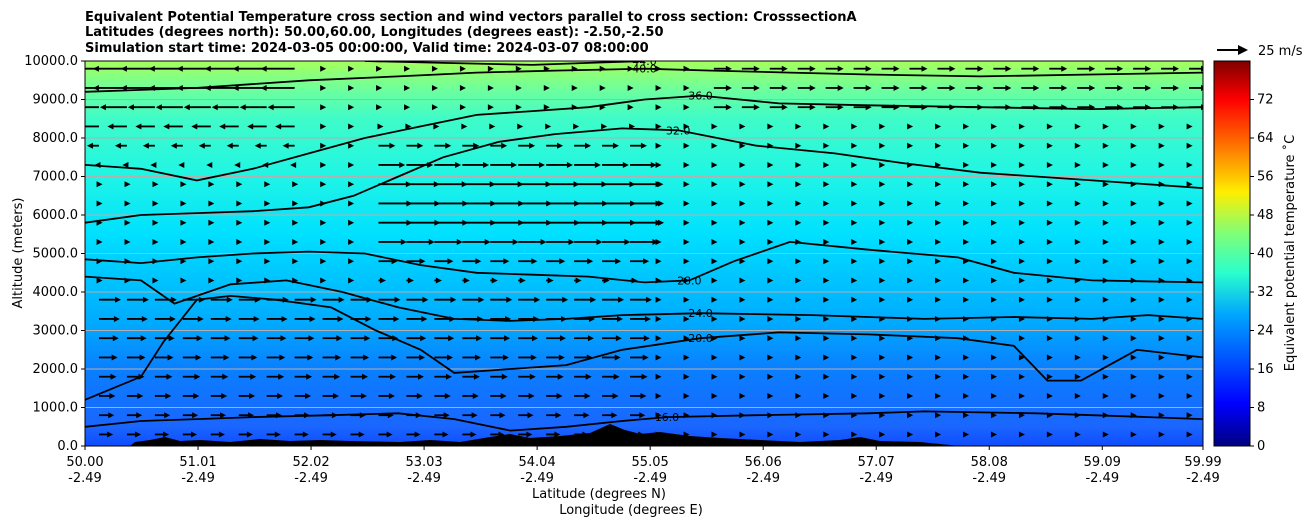 This screenshot has height=530, width=1308. Describe the element at coordinates (18, 253) in the screenshot. I see `y-axis-label: Altitude (meters)` at that location.